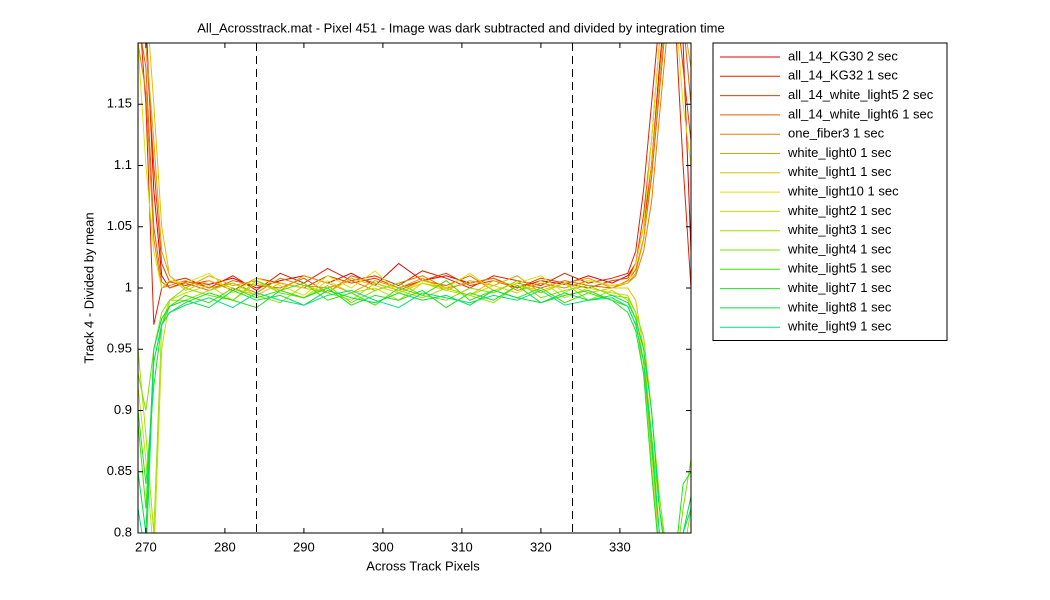  I want to click on y-tick-label: 0.85, so click(119, 470).